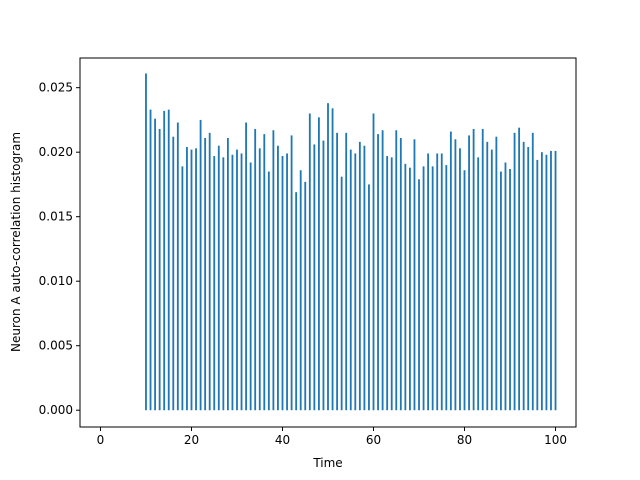 The width and height of the screenshot is (640, 480). What do you see at coordinates (373, 440) in the screenshot?
I see `x-tick-label: 60` at bounding box center [373, 440].